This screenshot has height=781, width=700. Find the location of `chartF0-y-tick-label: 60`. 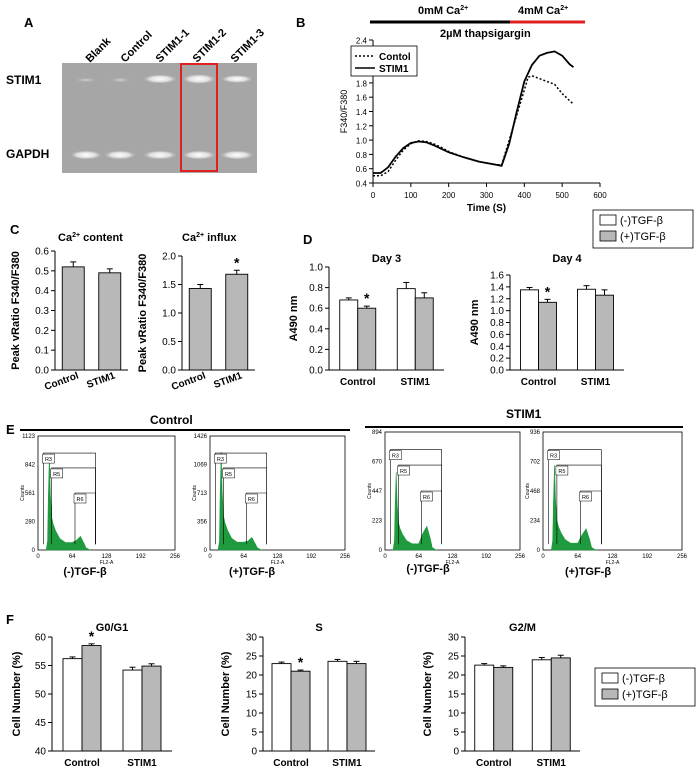

chartF0-y-tick-label: 60 is located at coordinates (41, 638).